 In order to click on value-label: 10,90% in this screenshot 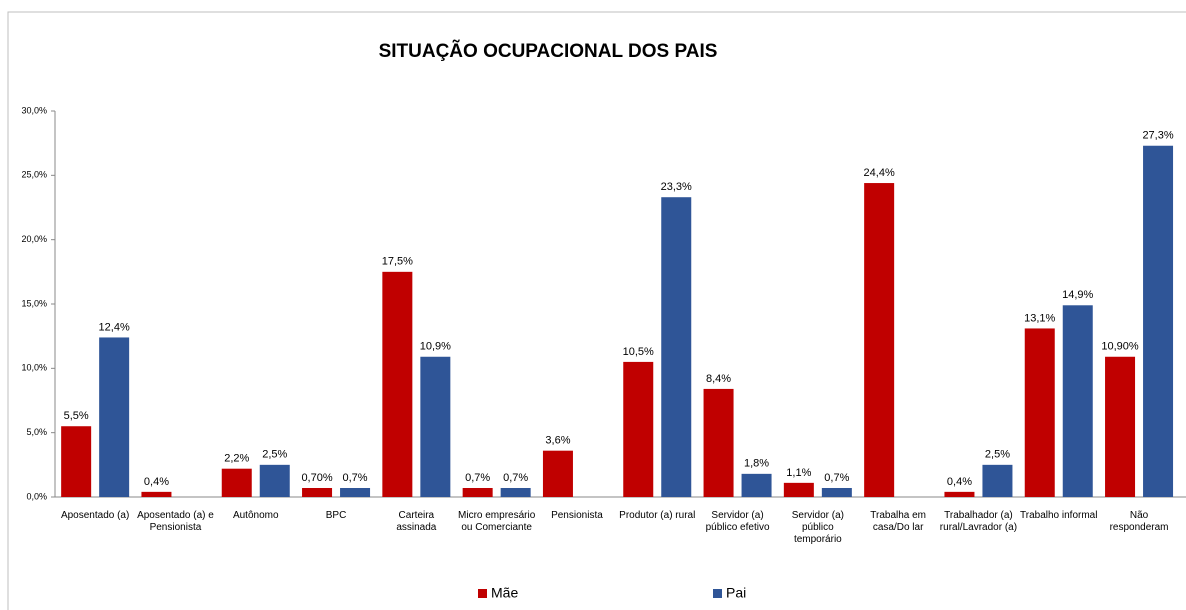, I will do `click(1120, 347)`.